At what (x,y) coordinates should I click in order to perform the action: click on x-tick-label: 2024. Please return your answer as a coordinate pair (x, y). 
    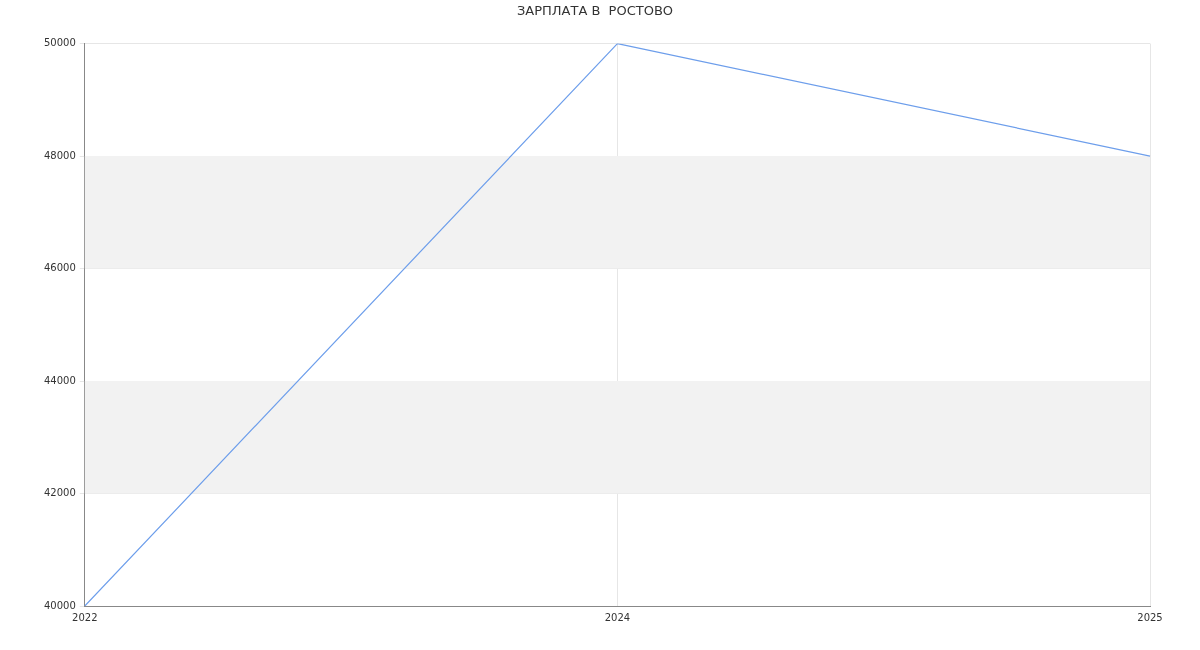
    Looking at the image, I should click on (617, 617).